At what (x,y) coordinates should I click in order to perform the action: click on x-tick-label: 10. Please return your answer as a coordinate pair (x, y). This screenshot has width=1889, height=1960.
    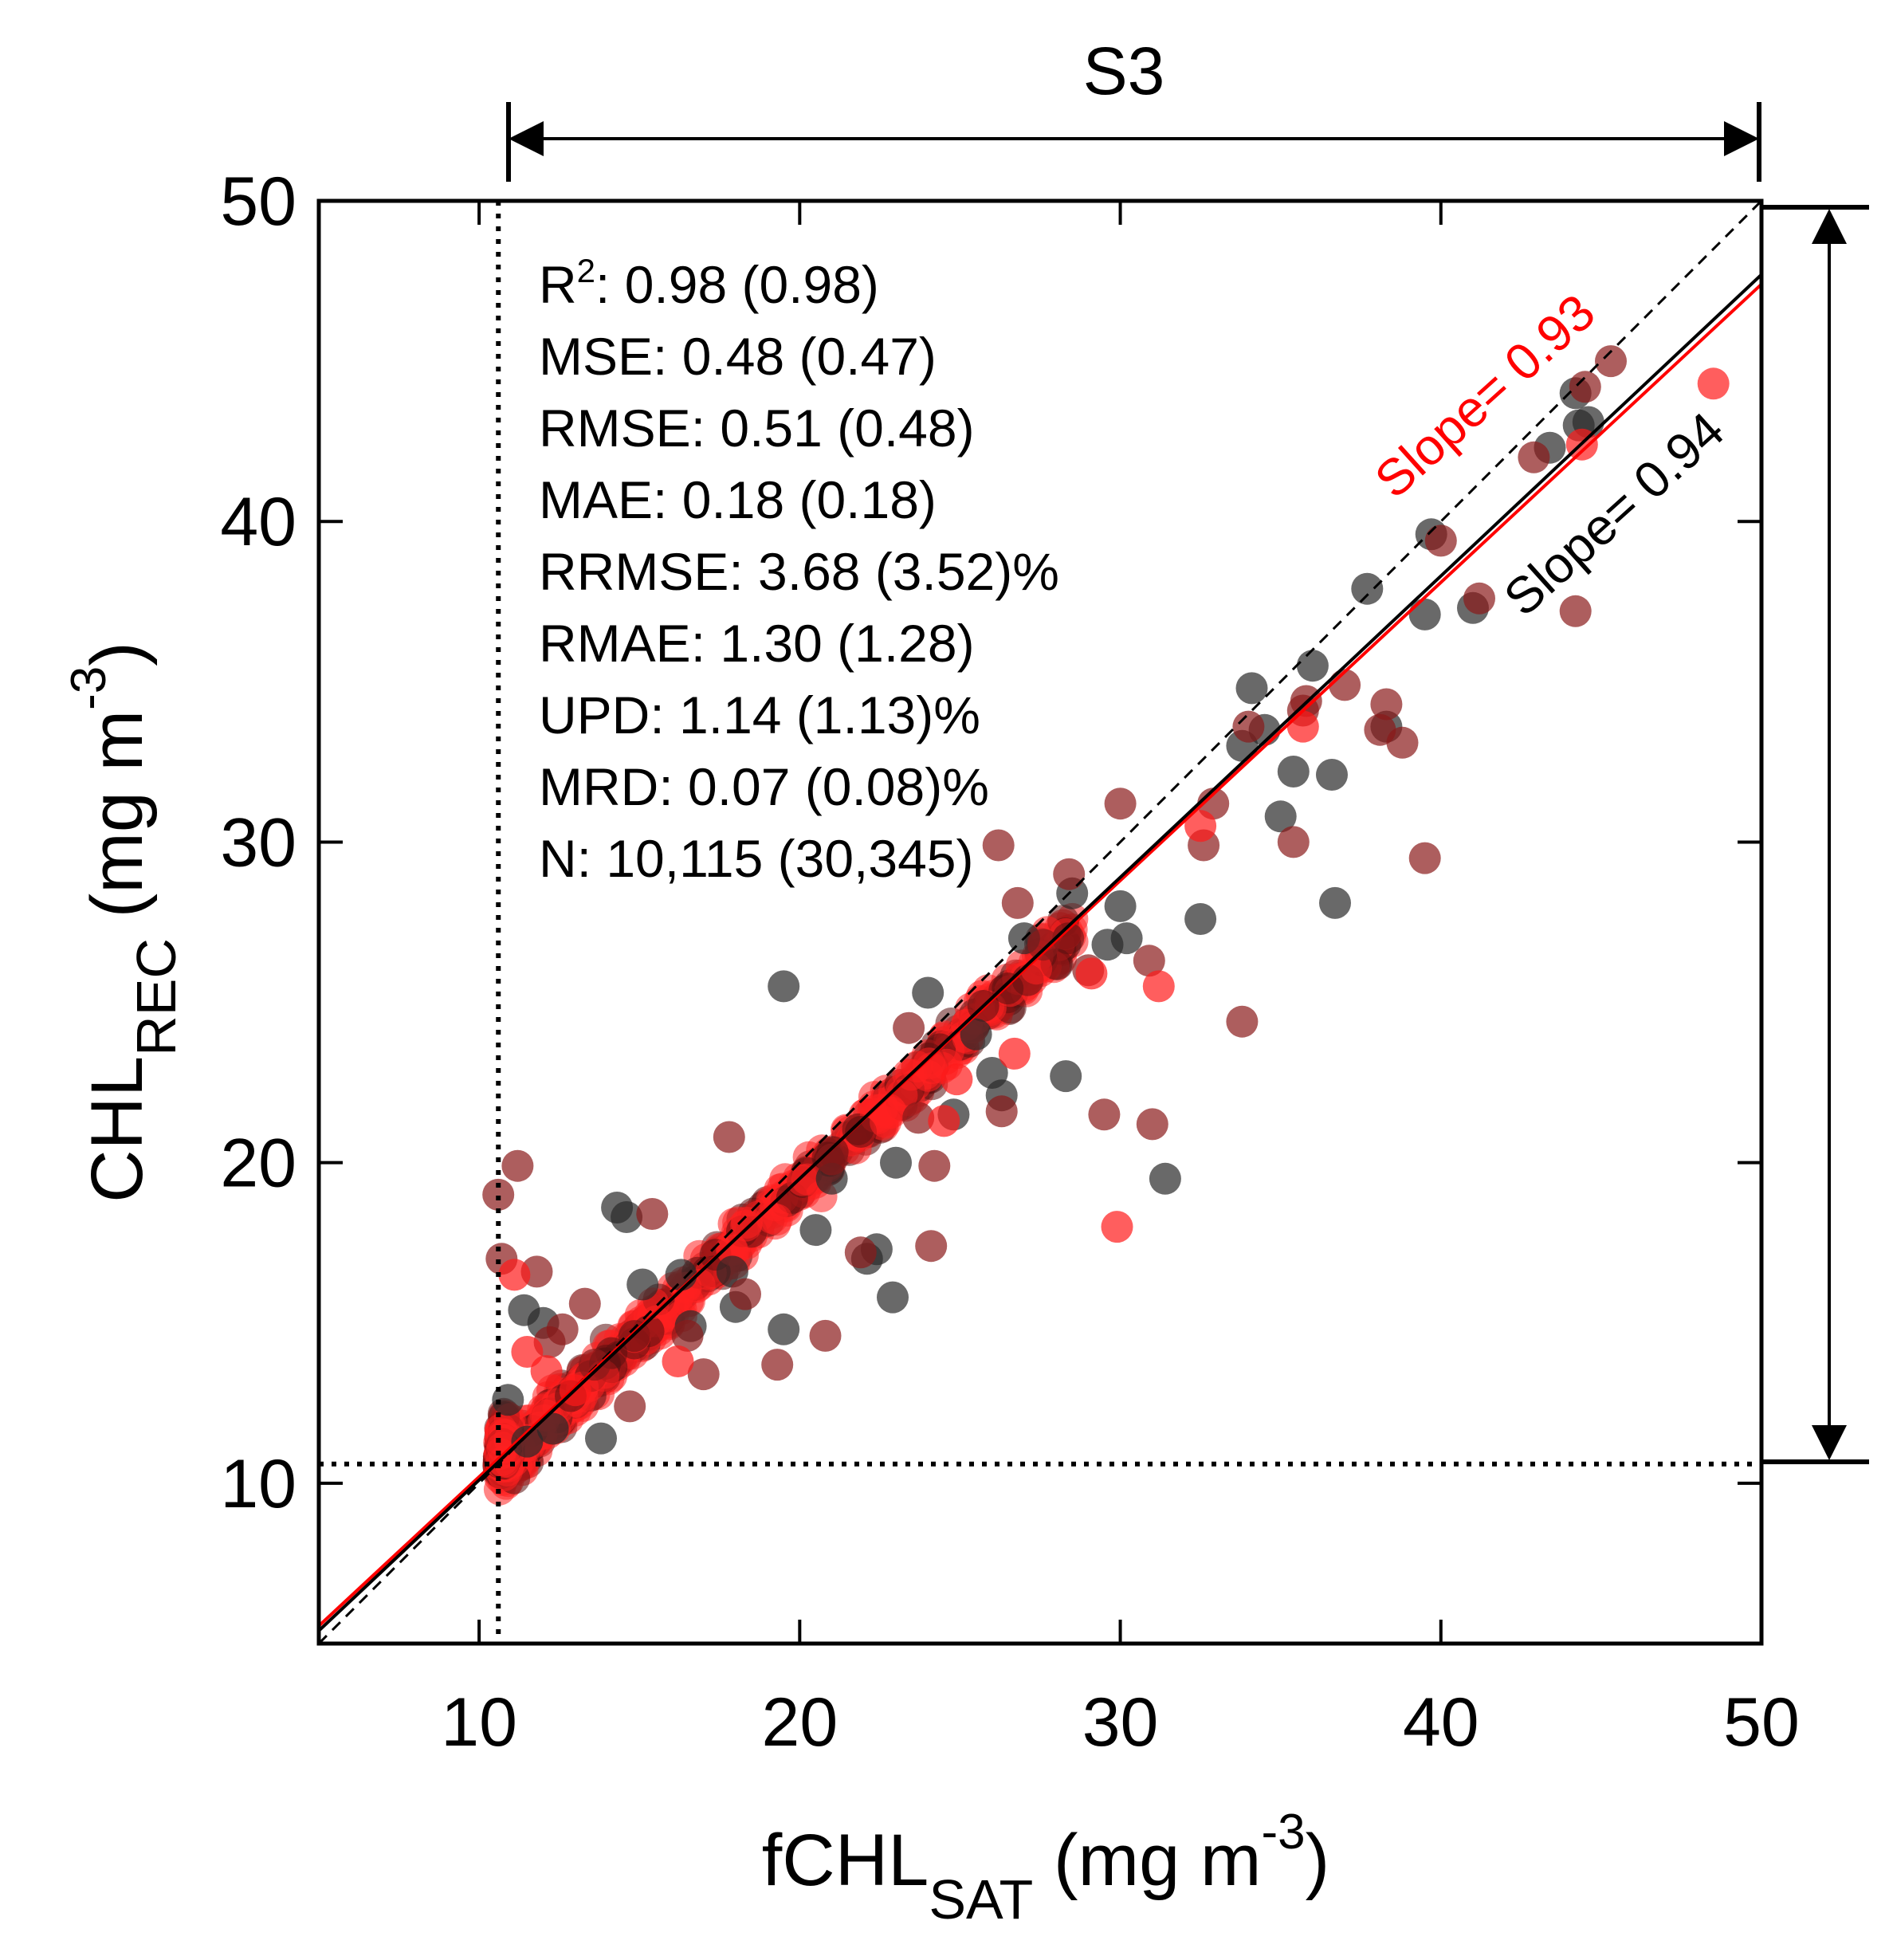
    Looking at the image, I should click on (479, 1722).